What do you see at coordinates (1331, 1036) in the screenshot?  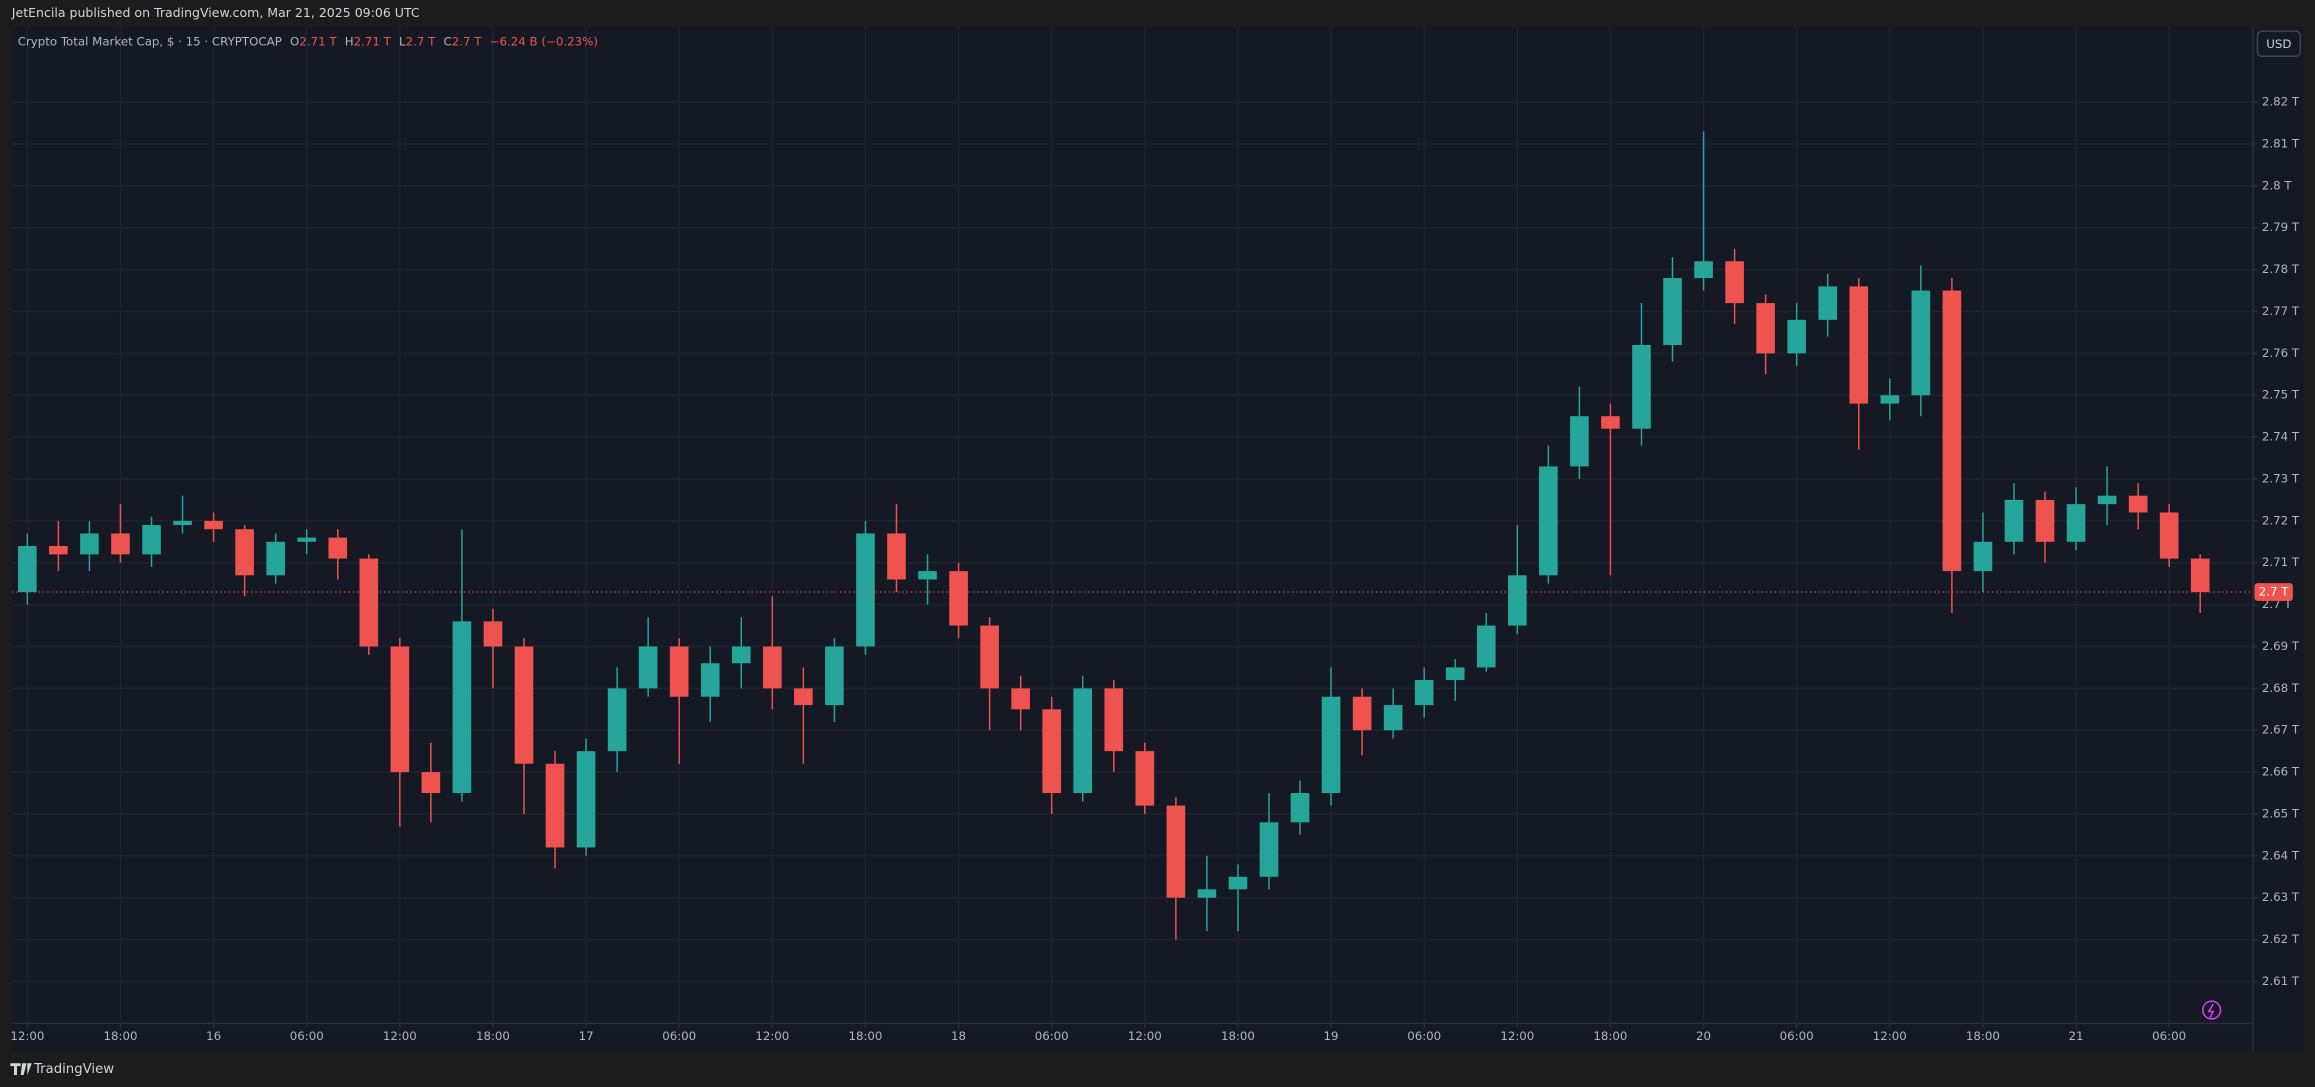 I see `x-tick-label: 19` at bounding box center [1331, 1036].